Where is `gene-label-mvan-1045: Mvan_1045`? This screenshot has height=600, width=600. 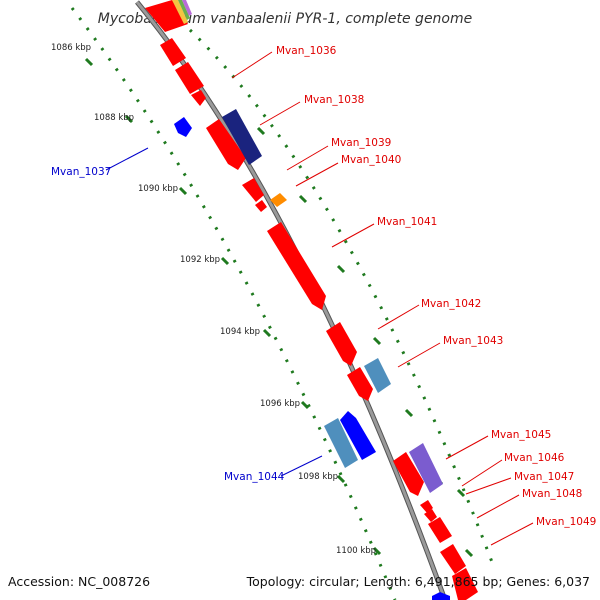
gene-label-mvan-1045: Mvan_1045 is located at coordinates (521, 435).